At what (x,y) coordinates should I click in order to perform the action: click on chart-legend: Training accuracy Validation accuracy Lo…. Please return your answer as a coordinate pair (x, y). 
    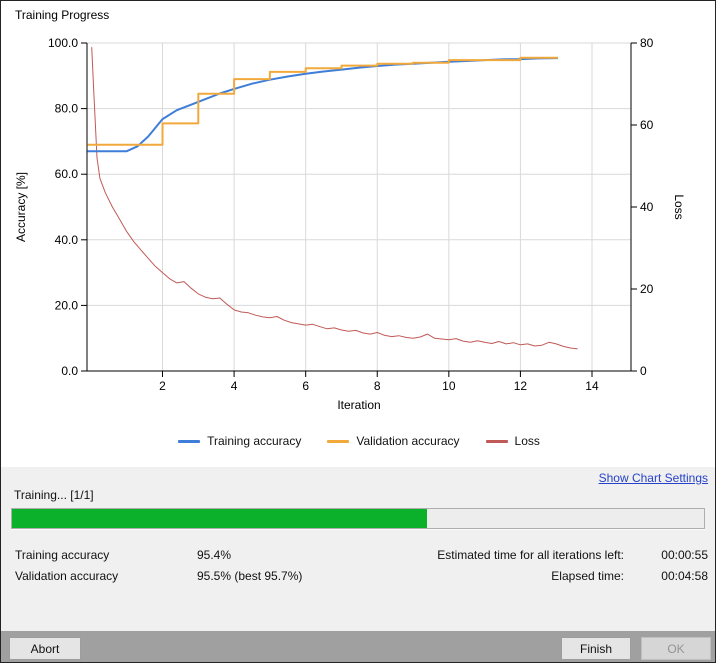
    Looking at the image, I should click on (358, 441).